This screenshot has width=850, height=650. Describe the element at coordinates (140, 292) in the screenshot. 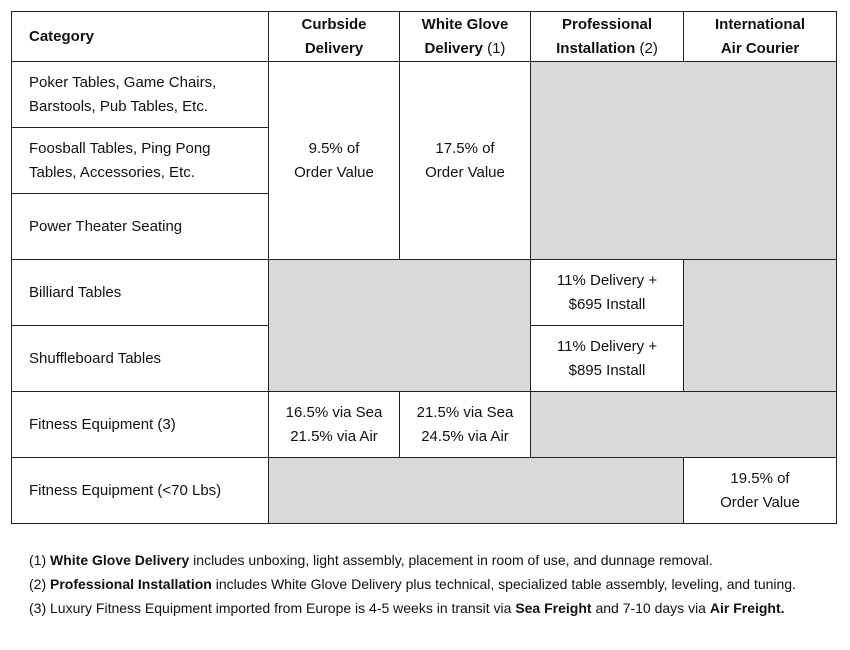

I see `row-label-billiard-tables: Billiard Tables` at that location.